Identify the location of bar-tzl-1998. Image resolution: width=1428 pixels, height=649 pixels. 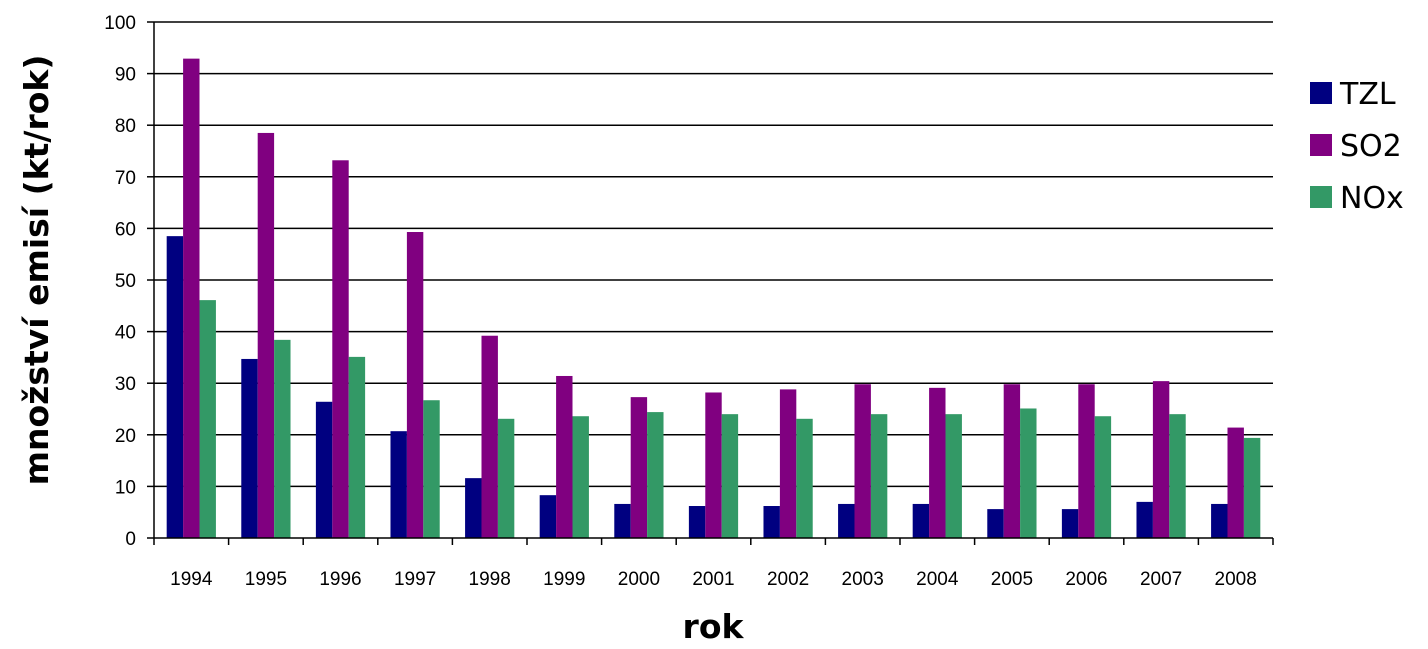
(473, 508).